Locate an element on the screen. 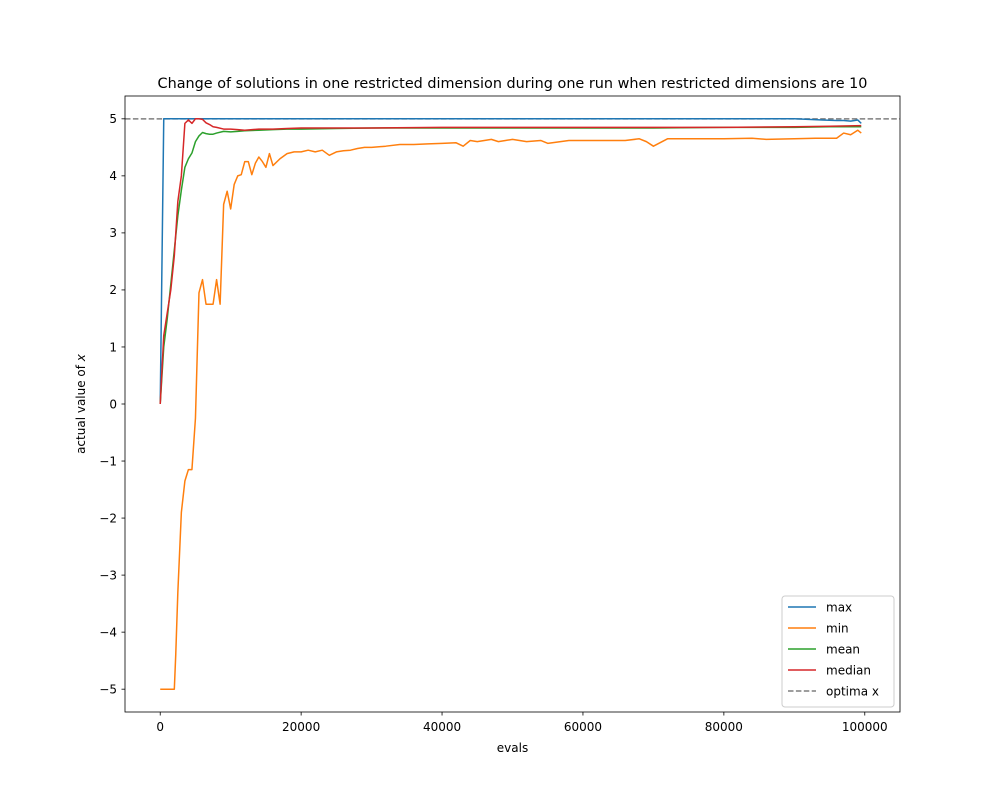 The image size is (1000, 800). x-tick-label: 40000 is located at coordinates (442, 727).